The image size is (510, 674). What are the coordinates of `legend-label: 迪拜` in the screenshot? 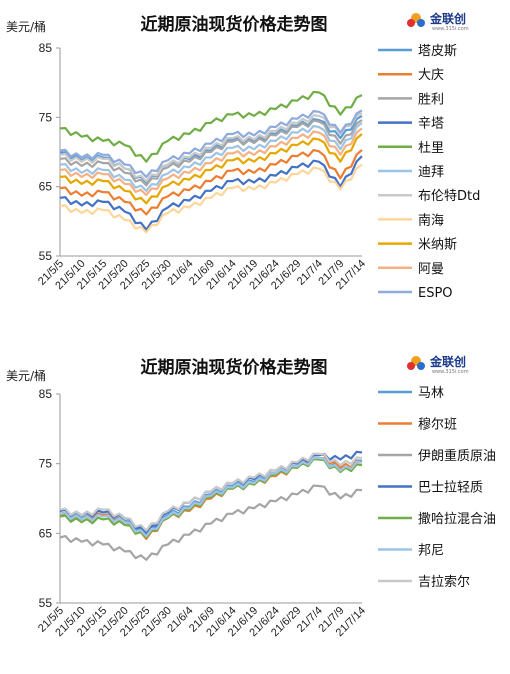 It's located at (431, 172).